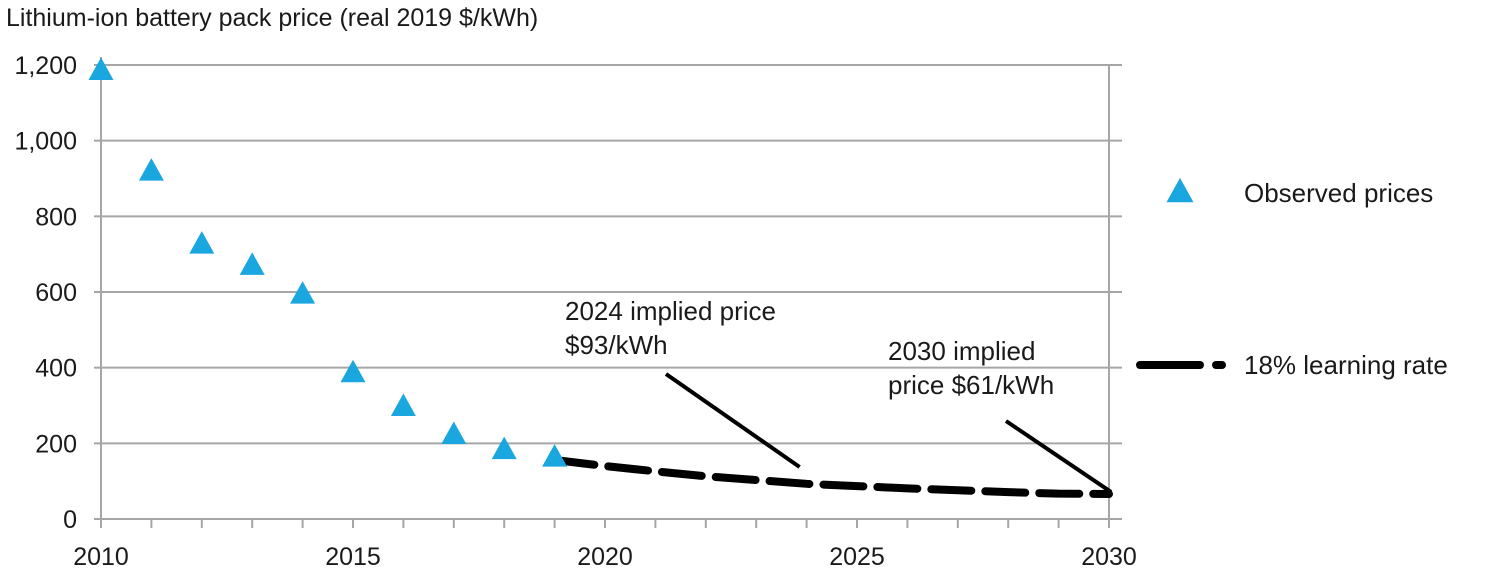  I want to click on observed-price-marker-2017, so click(454, 432).